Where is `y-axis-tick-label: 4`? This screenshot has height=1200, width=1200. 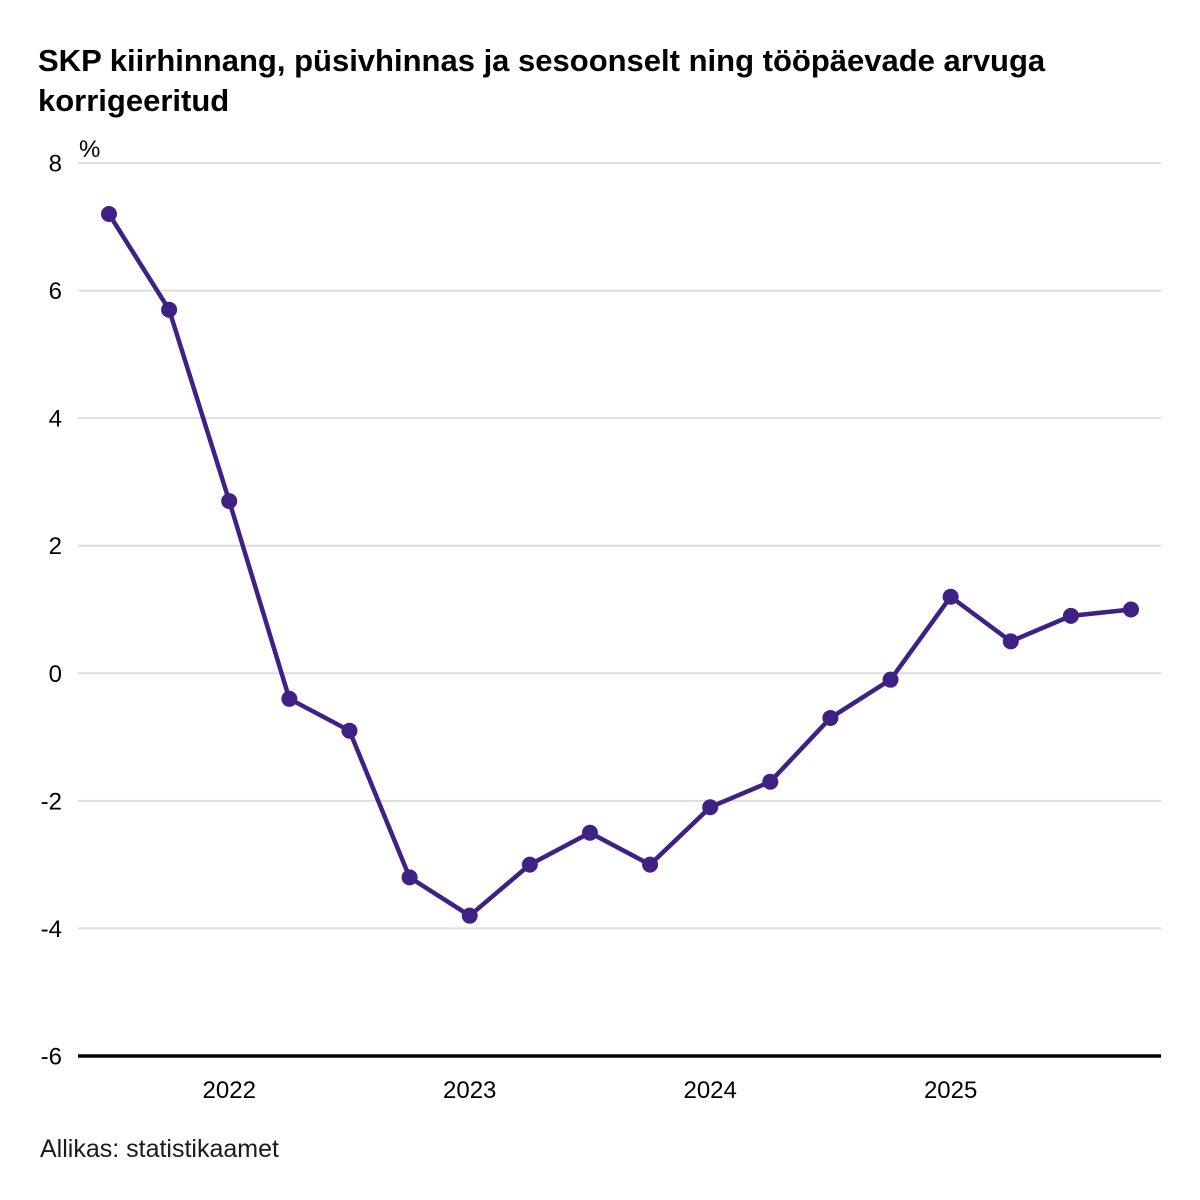
y-axis-tick-label: 4 is located at coordinates (55, 419).